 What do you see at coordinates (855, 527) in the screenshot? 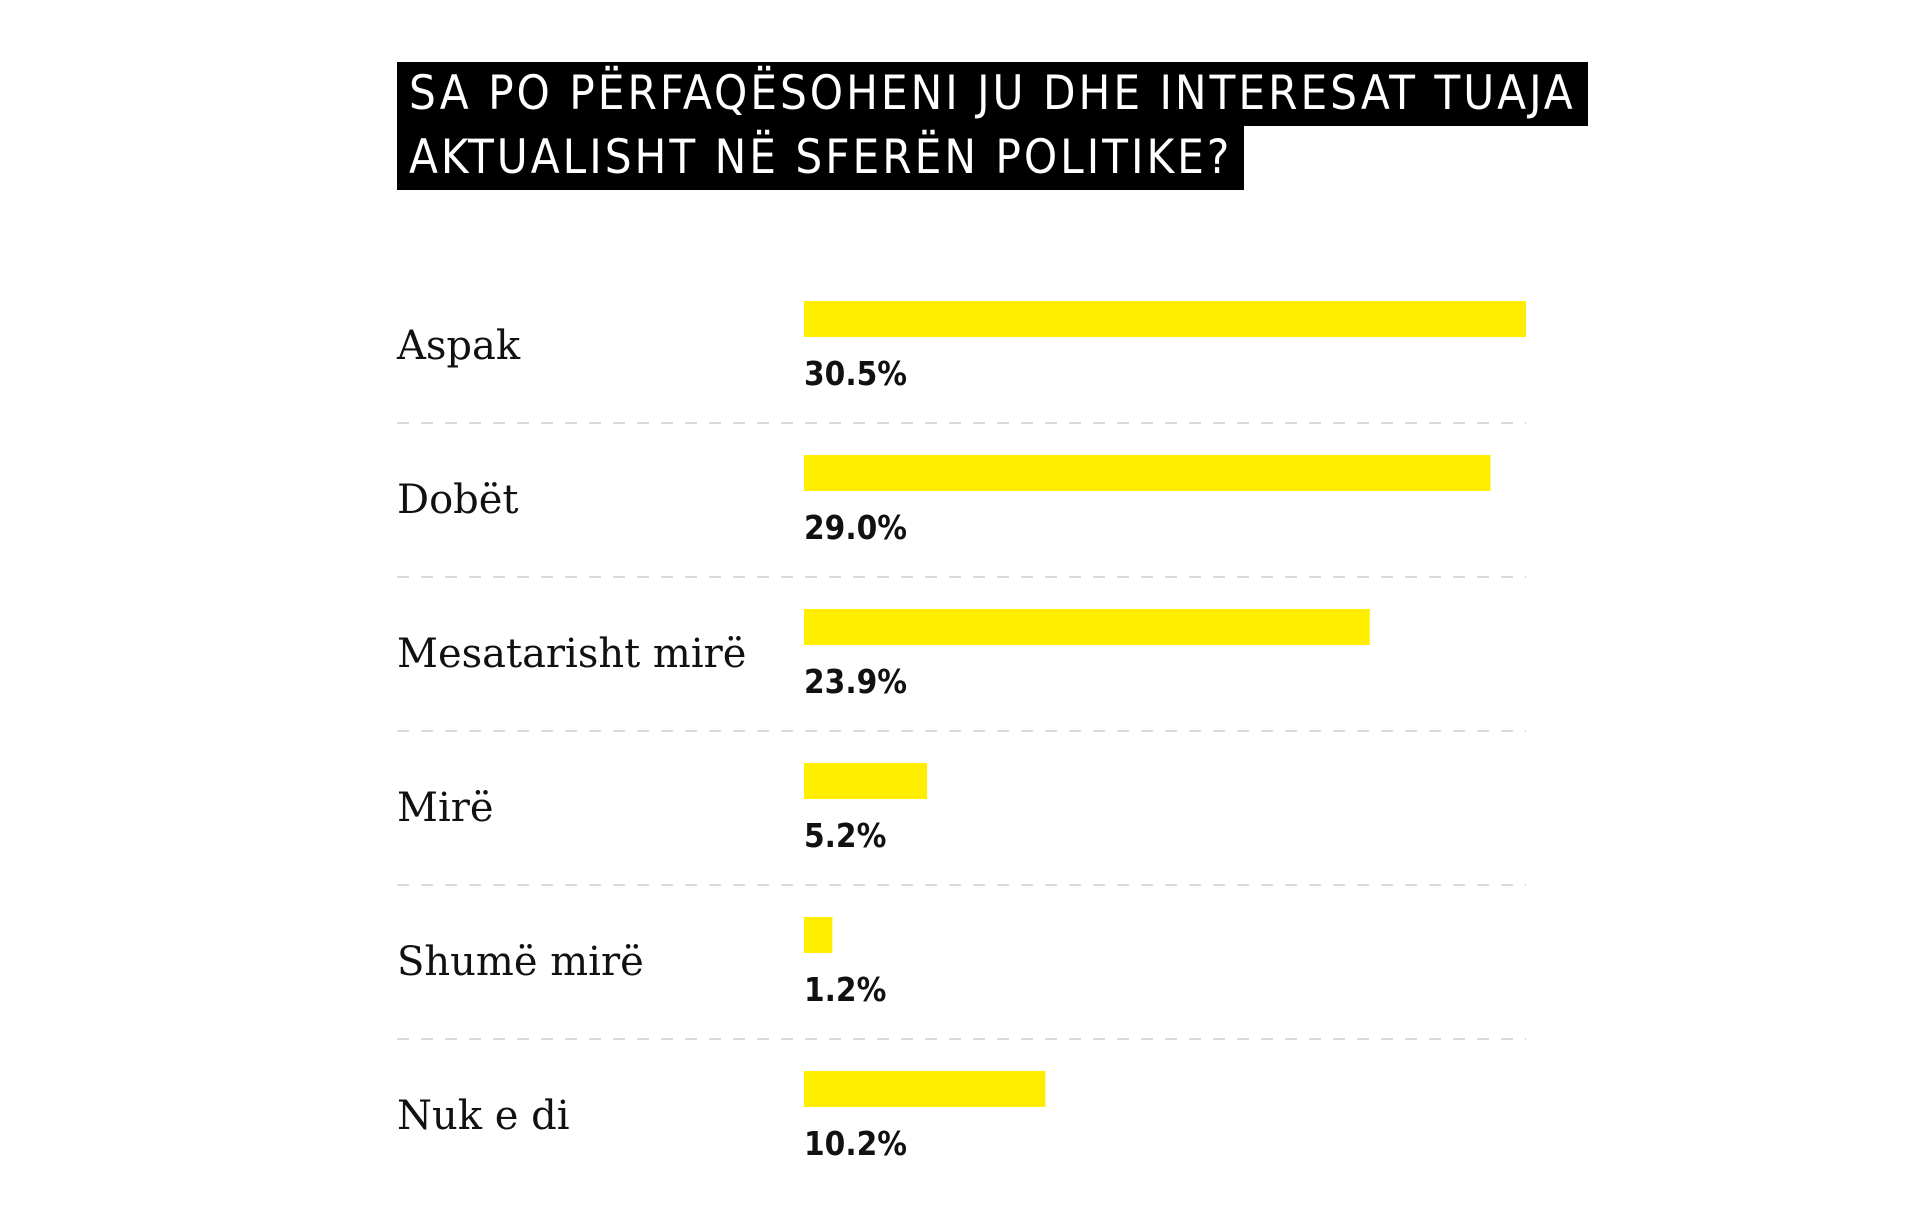
I see `value-label: 29.0%` at bounding box center [855, 527].